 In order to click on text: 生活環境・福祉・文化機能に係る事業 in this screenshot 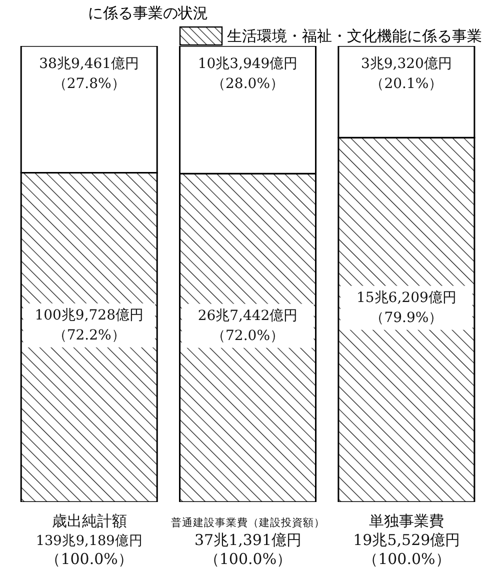, I will do `click(354, 36)`.